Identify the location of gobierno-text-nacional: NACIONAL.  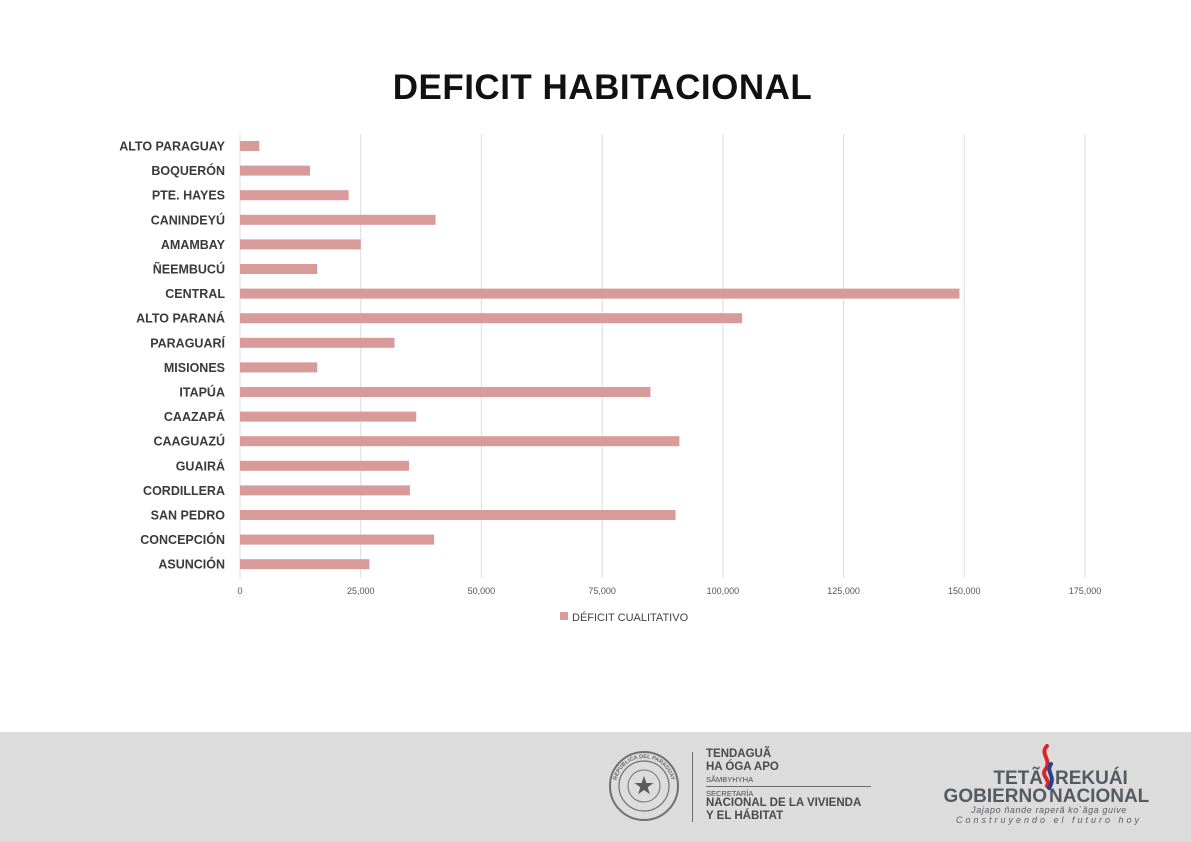
(1099, 796).